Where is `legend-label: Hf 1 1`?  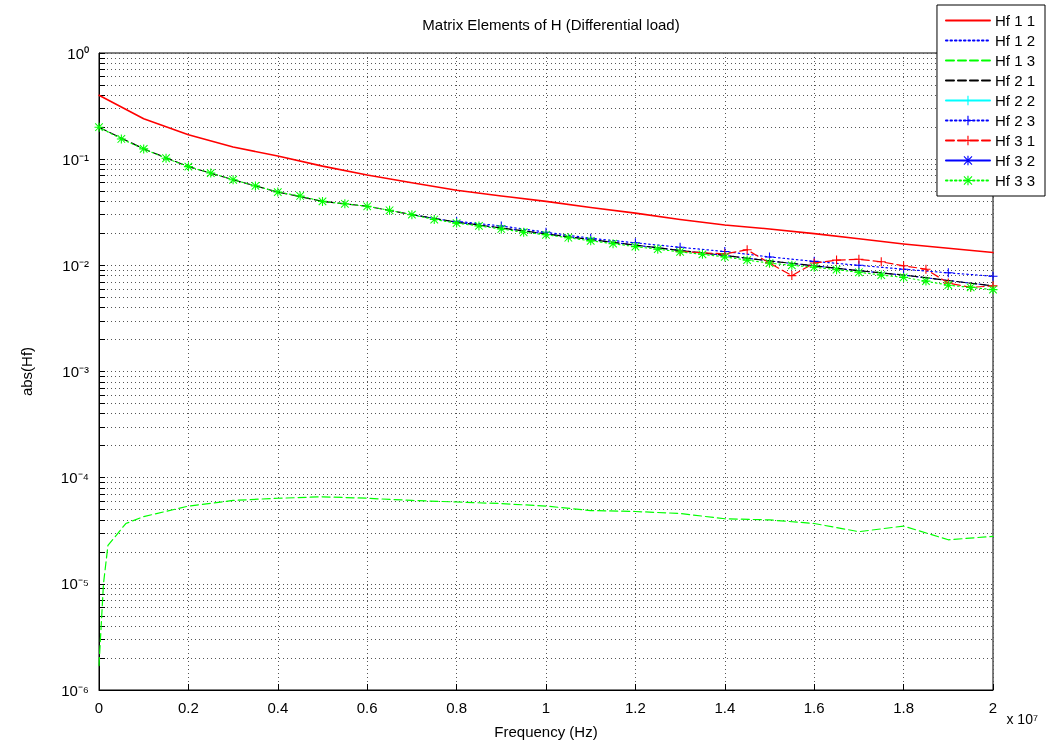 legend-label: Hf 1 1 is located at coordinates (1015, 20).